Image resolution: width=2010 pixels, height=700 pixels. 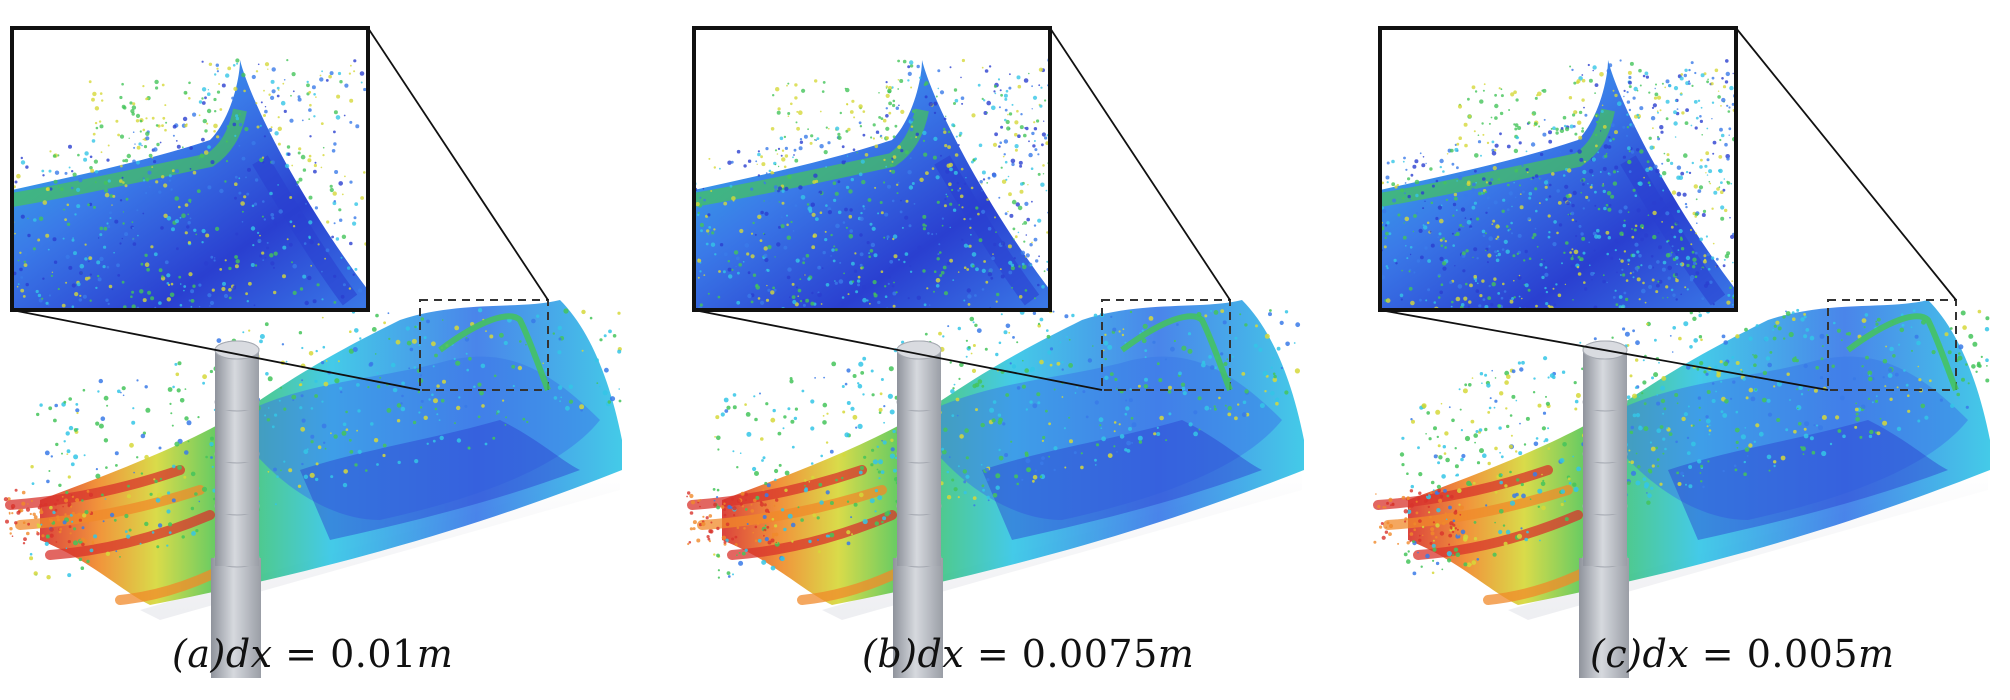 I want to click on caption-c: (c)dx = 0.005m, so click(x=1742, y=654).